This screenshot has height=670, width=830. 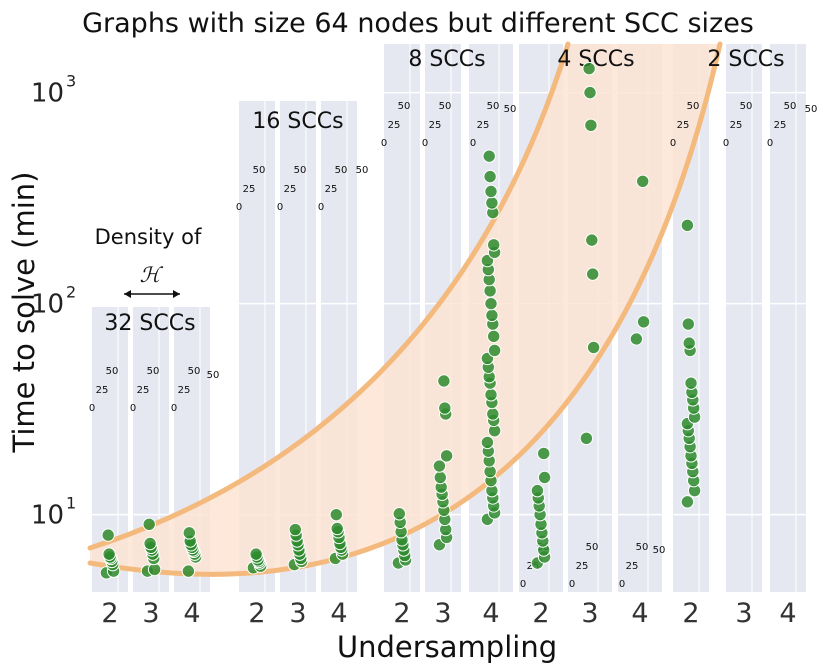 What do you see at coordinates (341, 170) in the screenshot?
I see `density-label-2-4-50: 50` at bounding box center [341, 170].